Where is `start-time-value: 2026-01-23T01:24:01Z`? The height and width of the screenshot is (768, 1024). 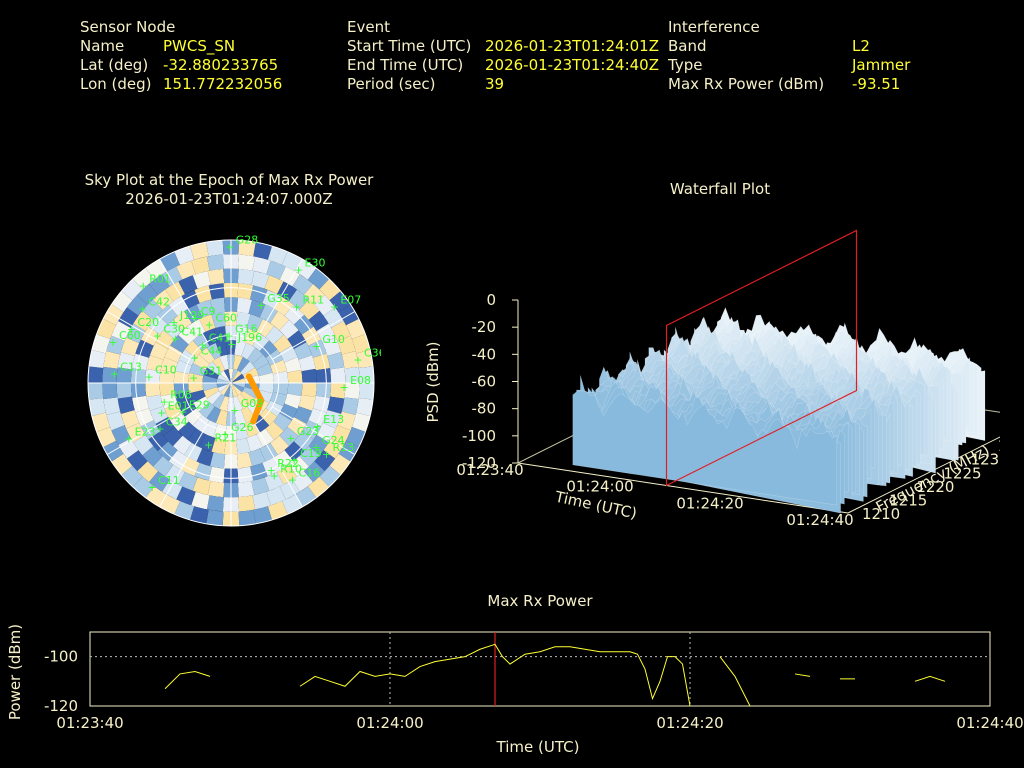 start-time-value: 2026-01-23T01:24:01Z is located at coordinates (572, 46).